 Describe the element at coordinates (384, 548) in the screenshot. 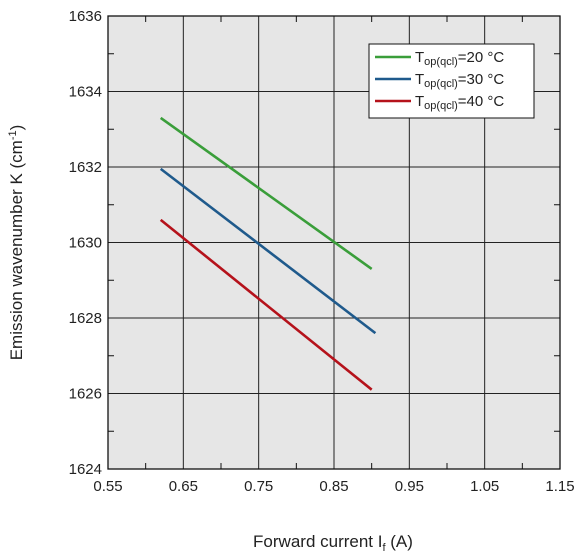

I see `x-axis-title-sub: f` at that location.